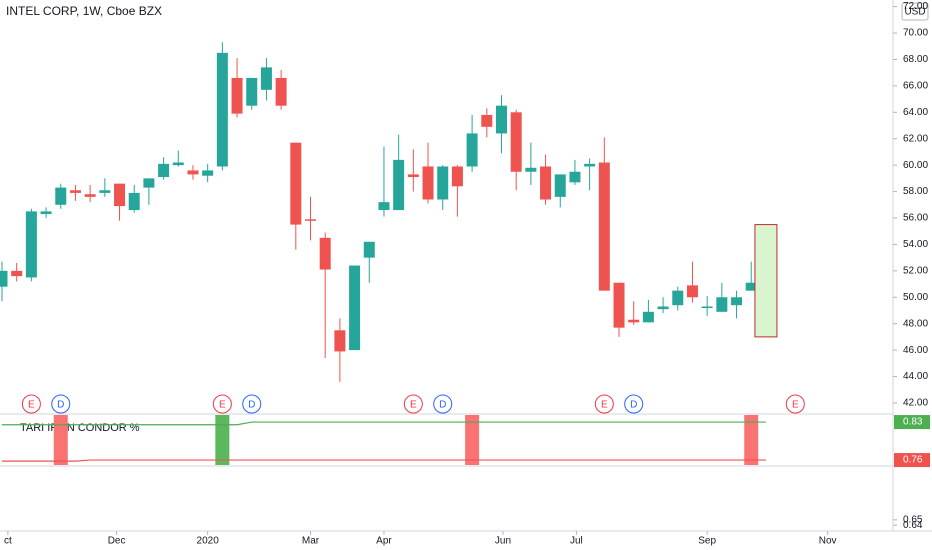 The height and width of the screenshot is (550, 932). I want to click on y-tick-label: 56.00, so click(915, 218).